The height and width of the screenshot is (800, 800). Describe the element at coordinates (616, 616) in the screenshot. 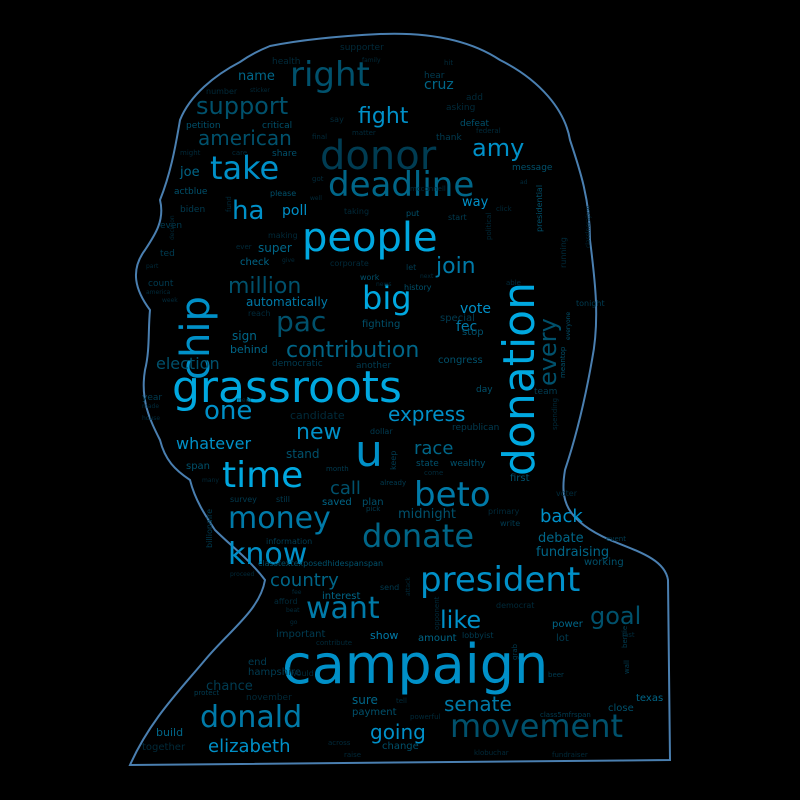

I see `word-goal: goal` at that location.